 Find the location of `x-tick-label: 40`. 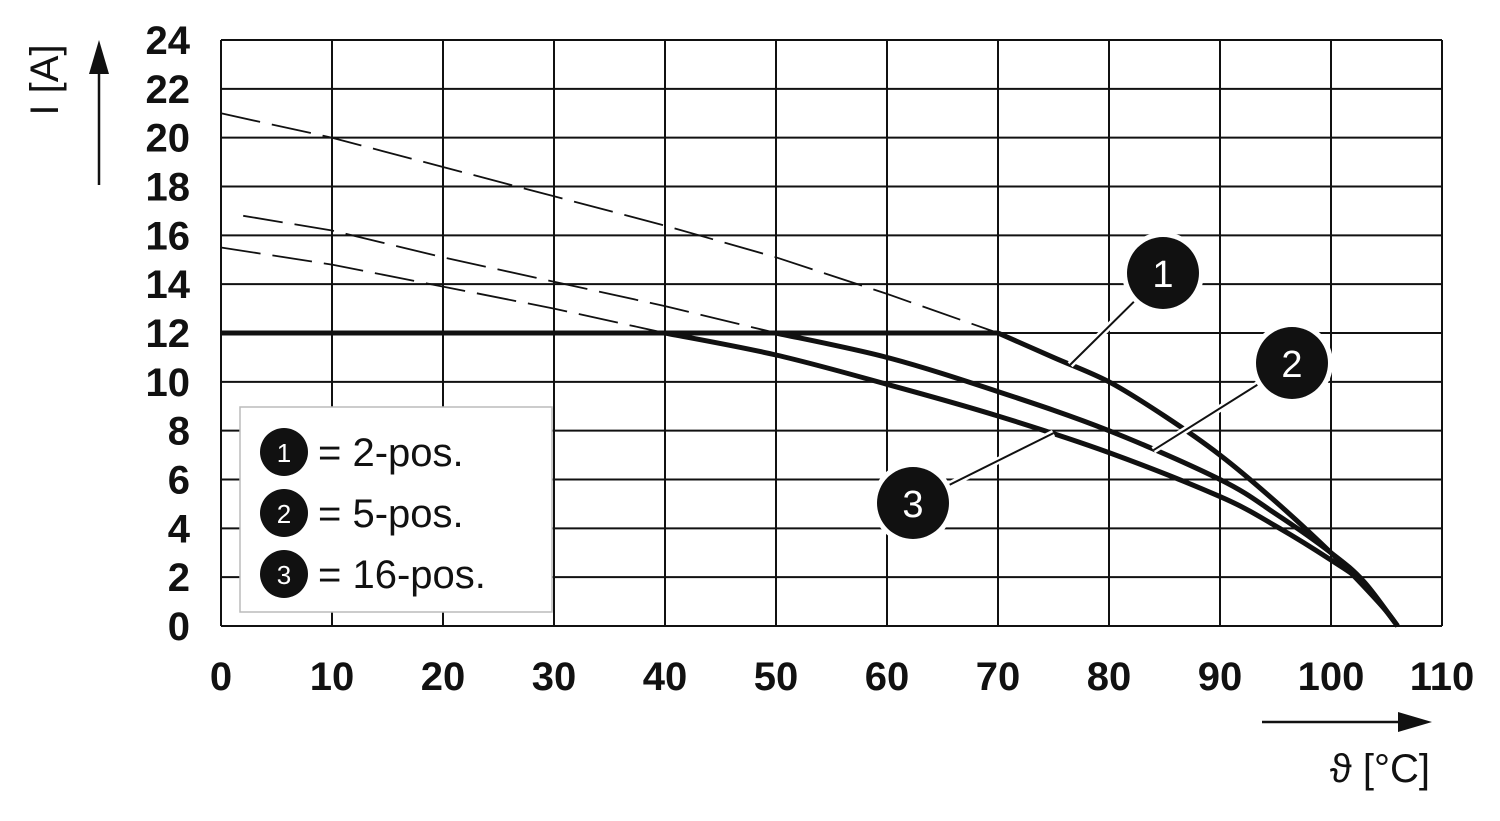

x-tick-label: 40 is located at coordinates (665, 677).